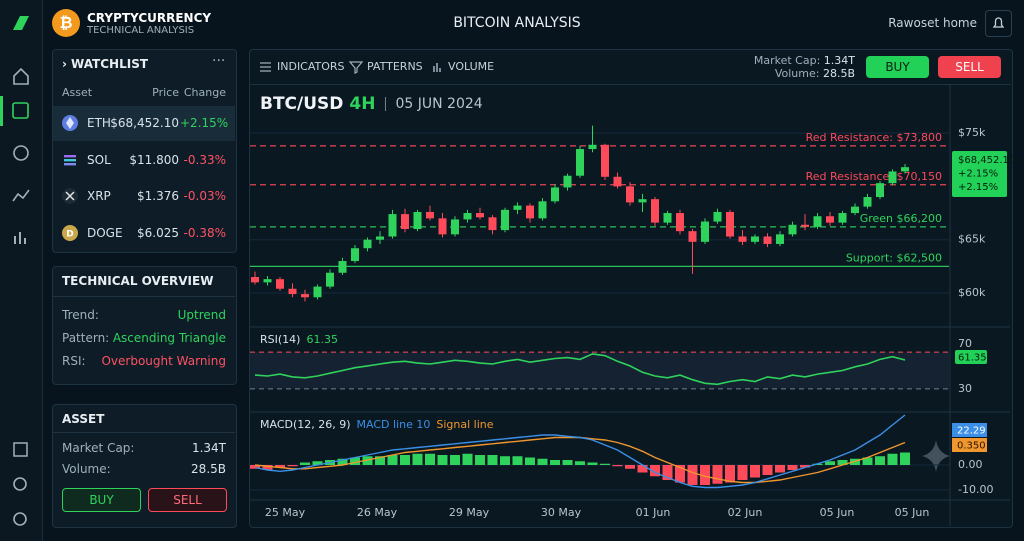 The width and height of the screenshot is (1024, 541). What do you see at coordinates (99, 123) in the screenshot?
I see `asset-symbol: ETH` at bounding box center [99, 123].